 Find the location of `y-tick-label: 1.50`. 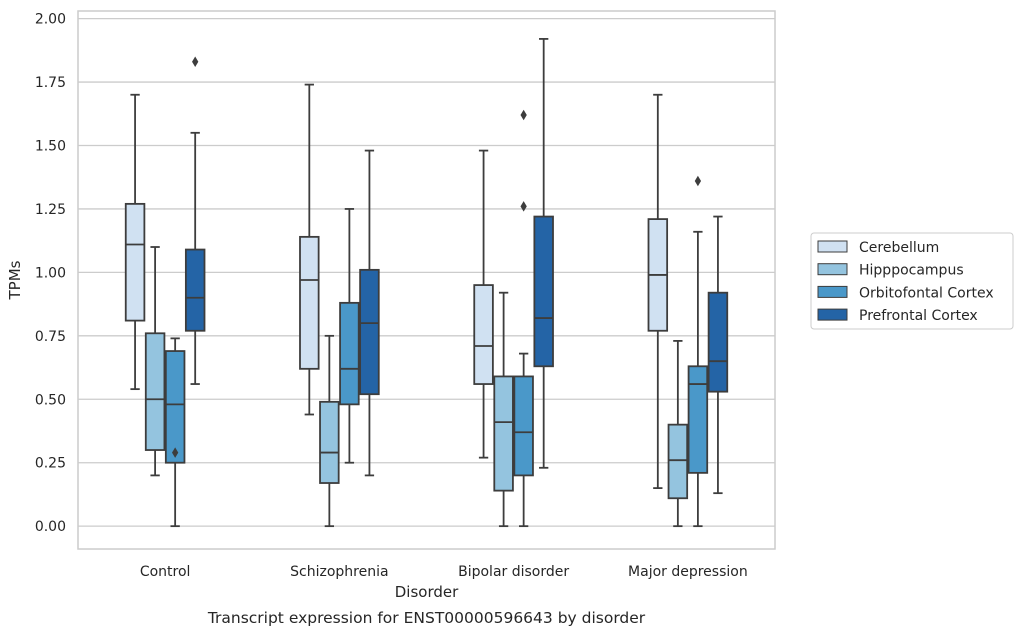

y-tick-label: 1.50 is located at coordinates (50, 147).